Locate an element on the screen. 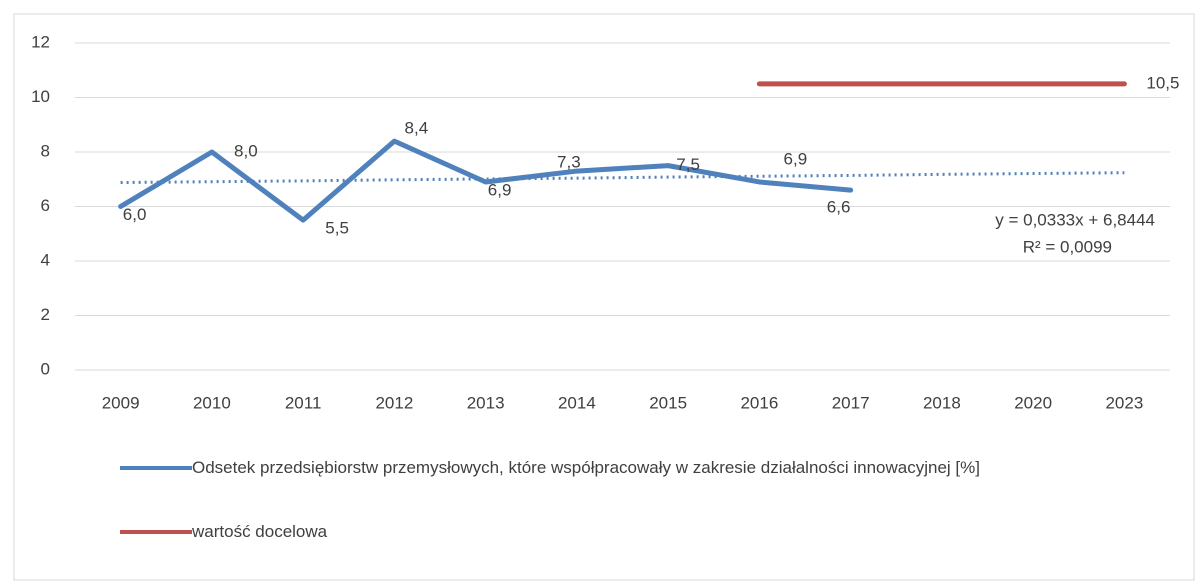 Image resolution: width=1197 pixels, height=583 pixels. data-label: 5,5 is located at coordinates (337, 228).